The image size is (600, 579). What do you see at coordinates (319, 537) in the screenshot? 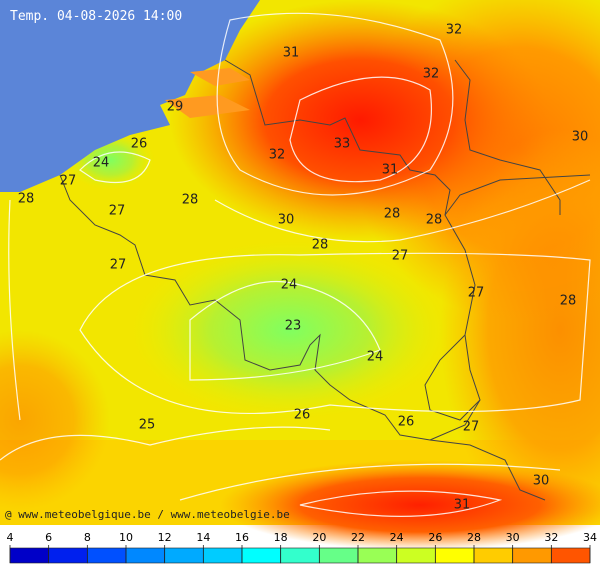
I see `colorbar-label: 20` at bounding box center [319, 537].